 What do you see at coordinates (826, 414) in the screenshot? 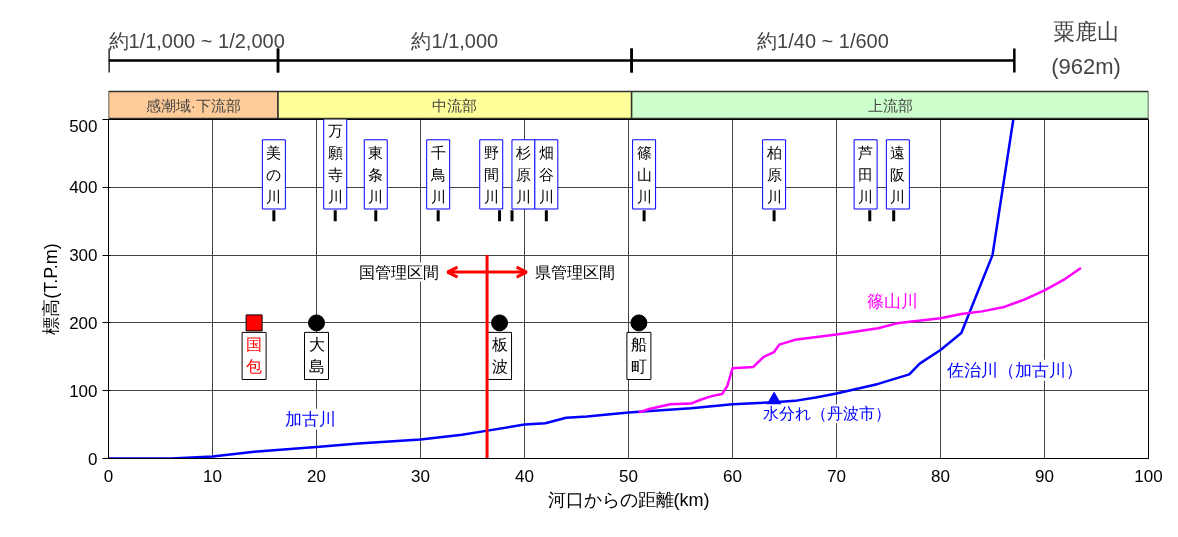
I see `series-label: 水分れ（丹波市）` at bounding box center [826, 414].